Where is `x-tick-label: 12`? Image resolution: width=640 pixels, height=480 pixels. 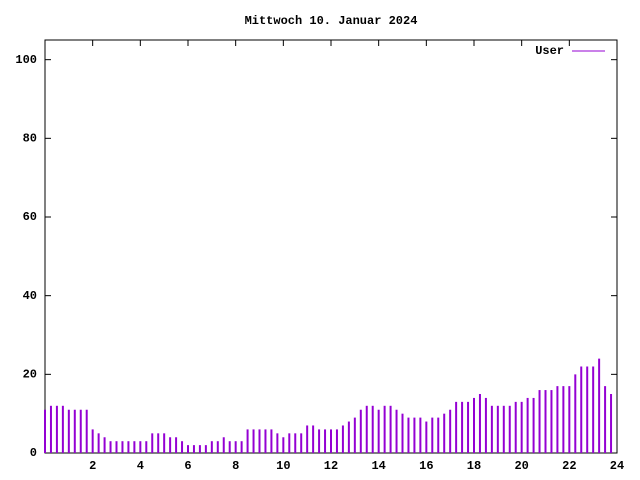
x-tick-label: 12 is located at coordinates (331, 466).